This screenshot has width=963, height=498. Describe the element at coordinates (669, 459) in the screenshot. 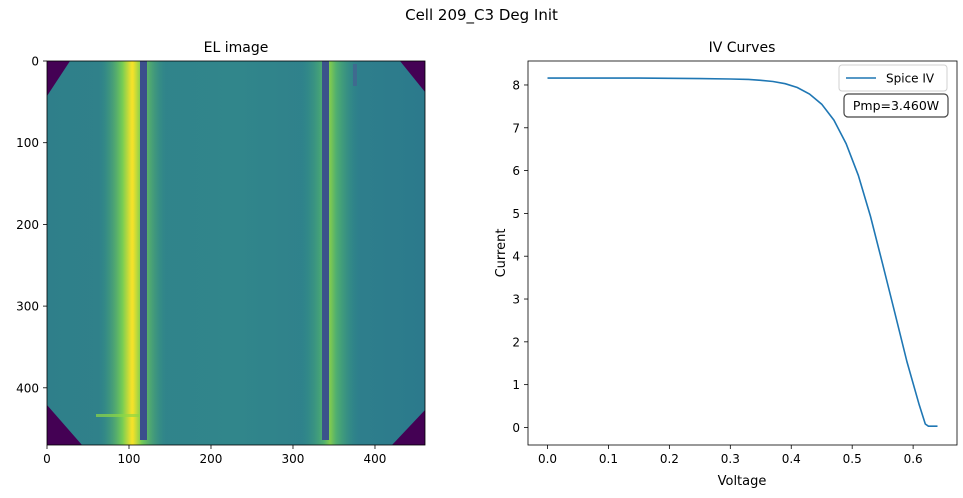

I see `x-tick-label: 0.2` at that location.